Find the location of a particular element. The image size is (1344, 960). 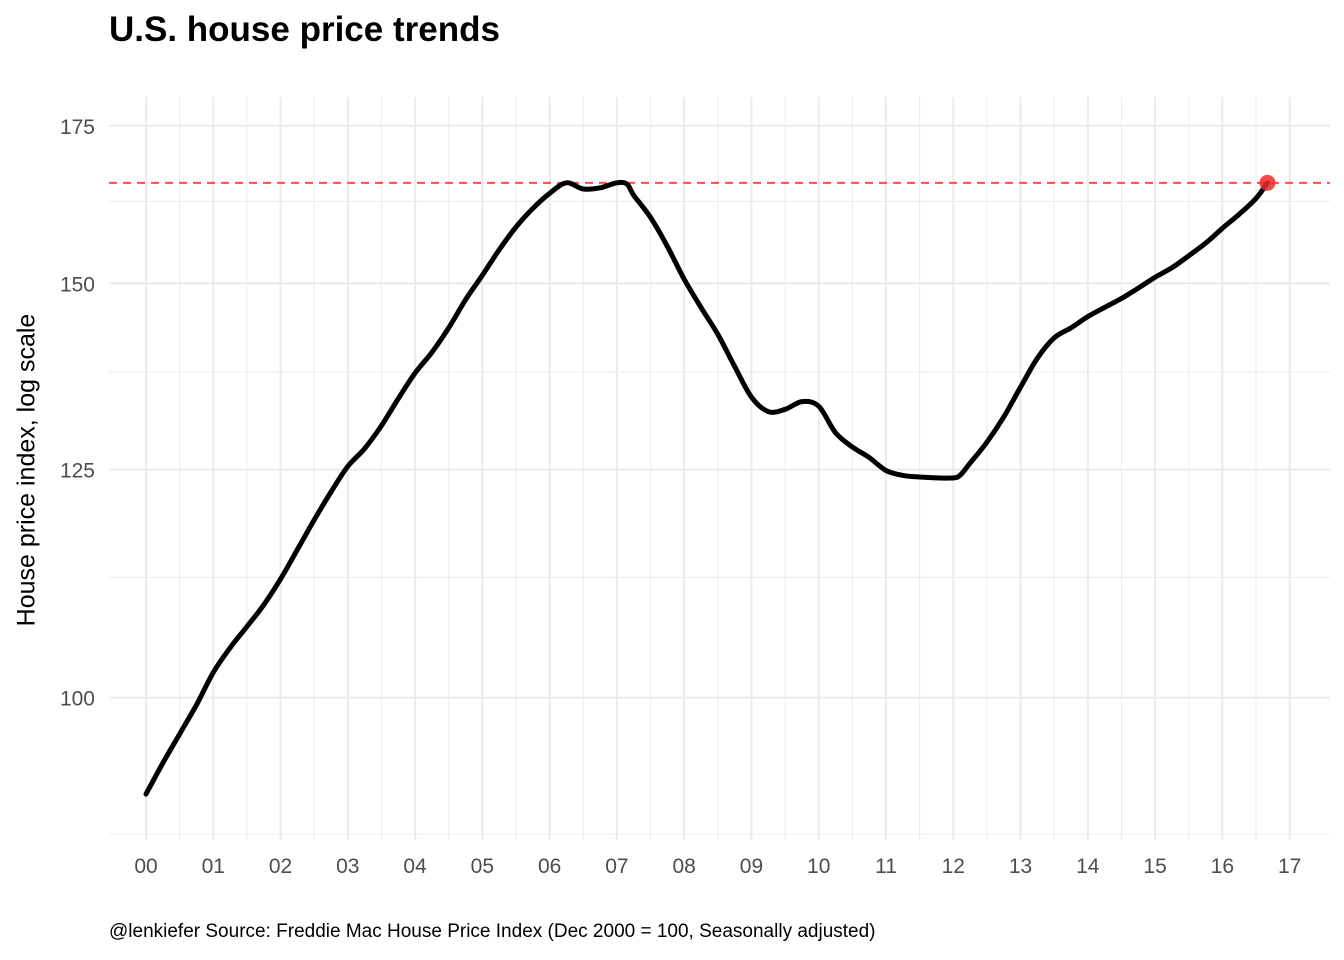

x-tick-label: 16 is located at coordinates (1222, 866).